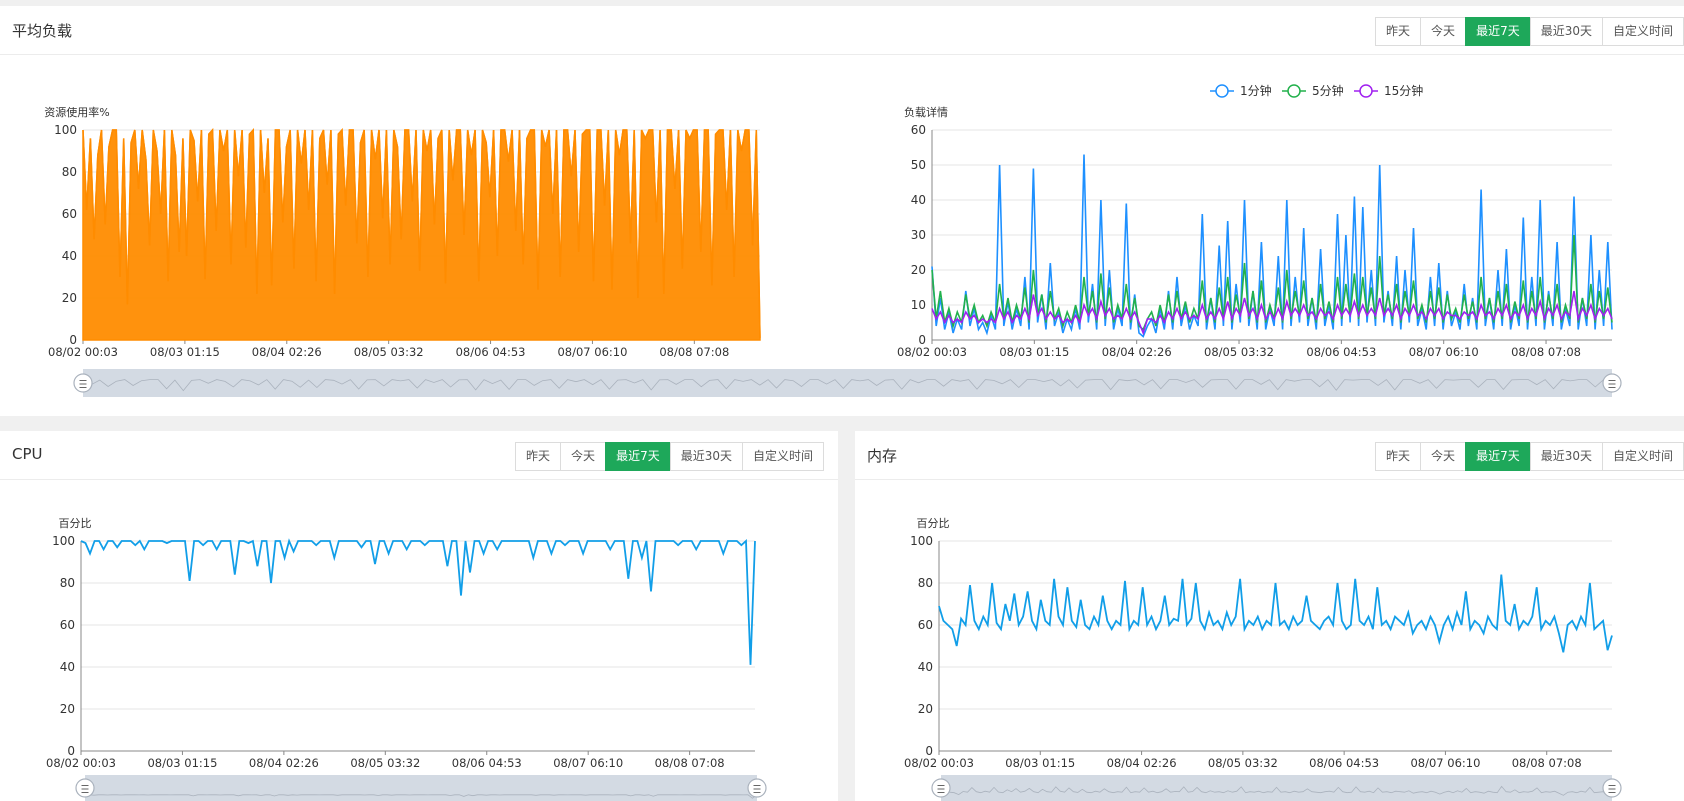 This screenshot has height=801, width=1684. I want to click on legend-1min: 1分钟, so click(1241, 90).